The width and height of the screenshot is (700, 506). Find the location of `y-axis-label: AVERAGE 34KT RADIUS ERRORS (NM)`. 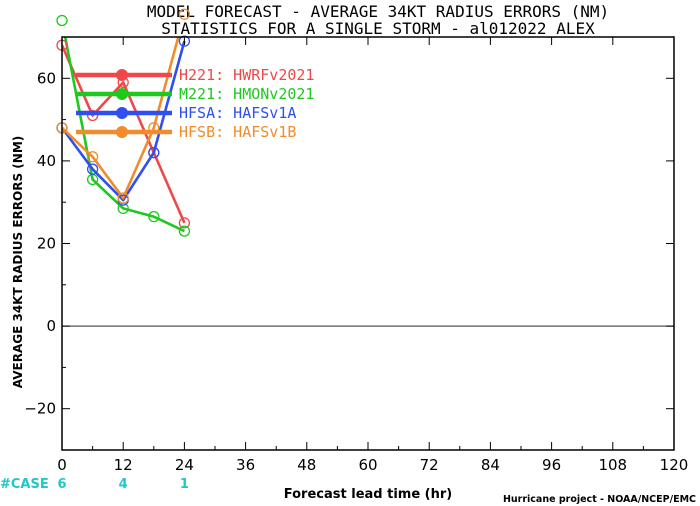

y-axis-label: AVERAGE 34KT RADIUS ERRORS (NM) is located at coordinates (18, 262).